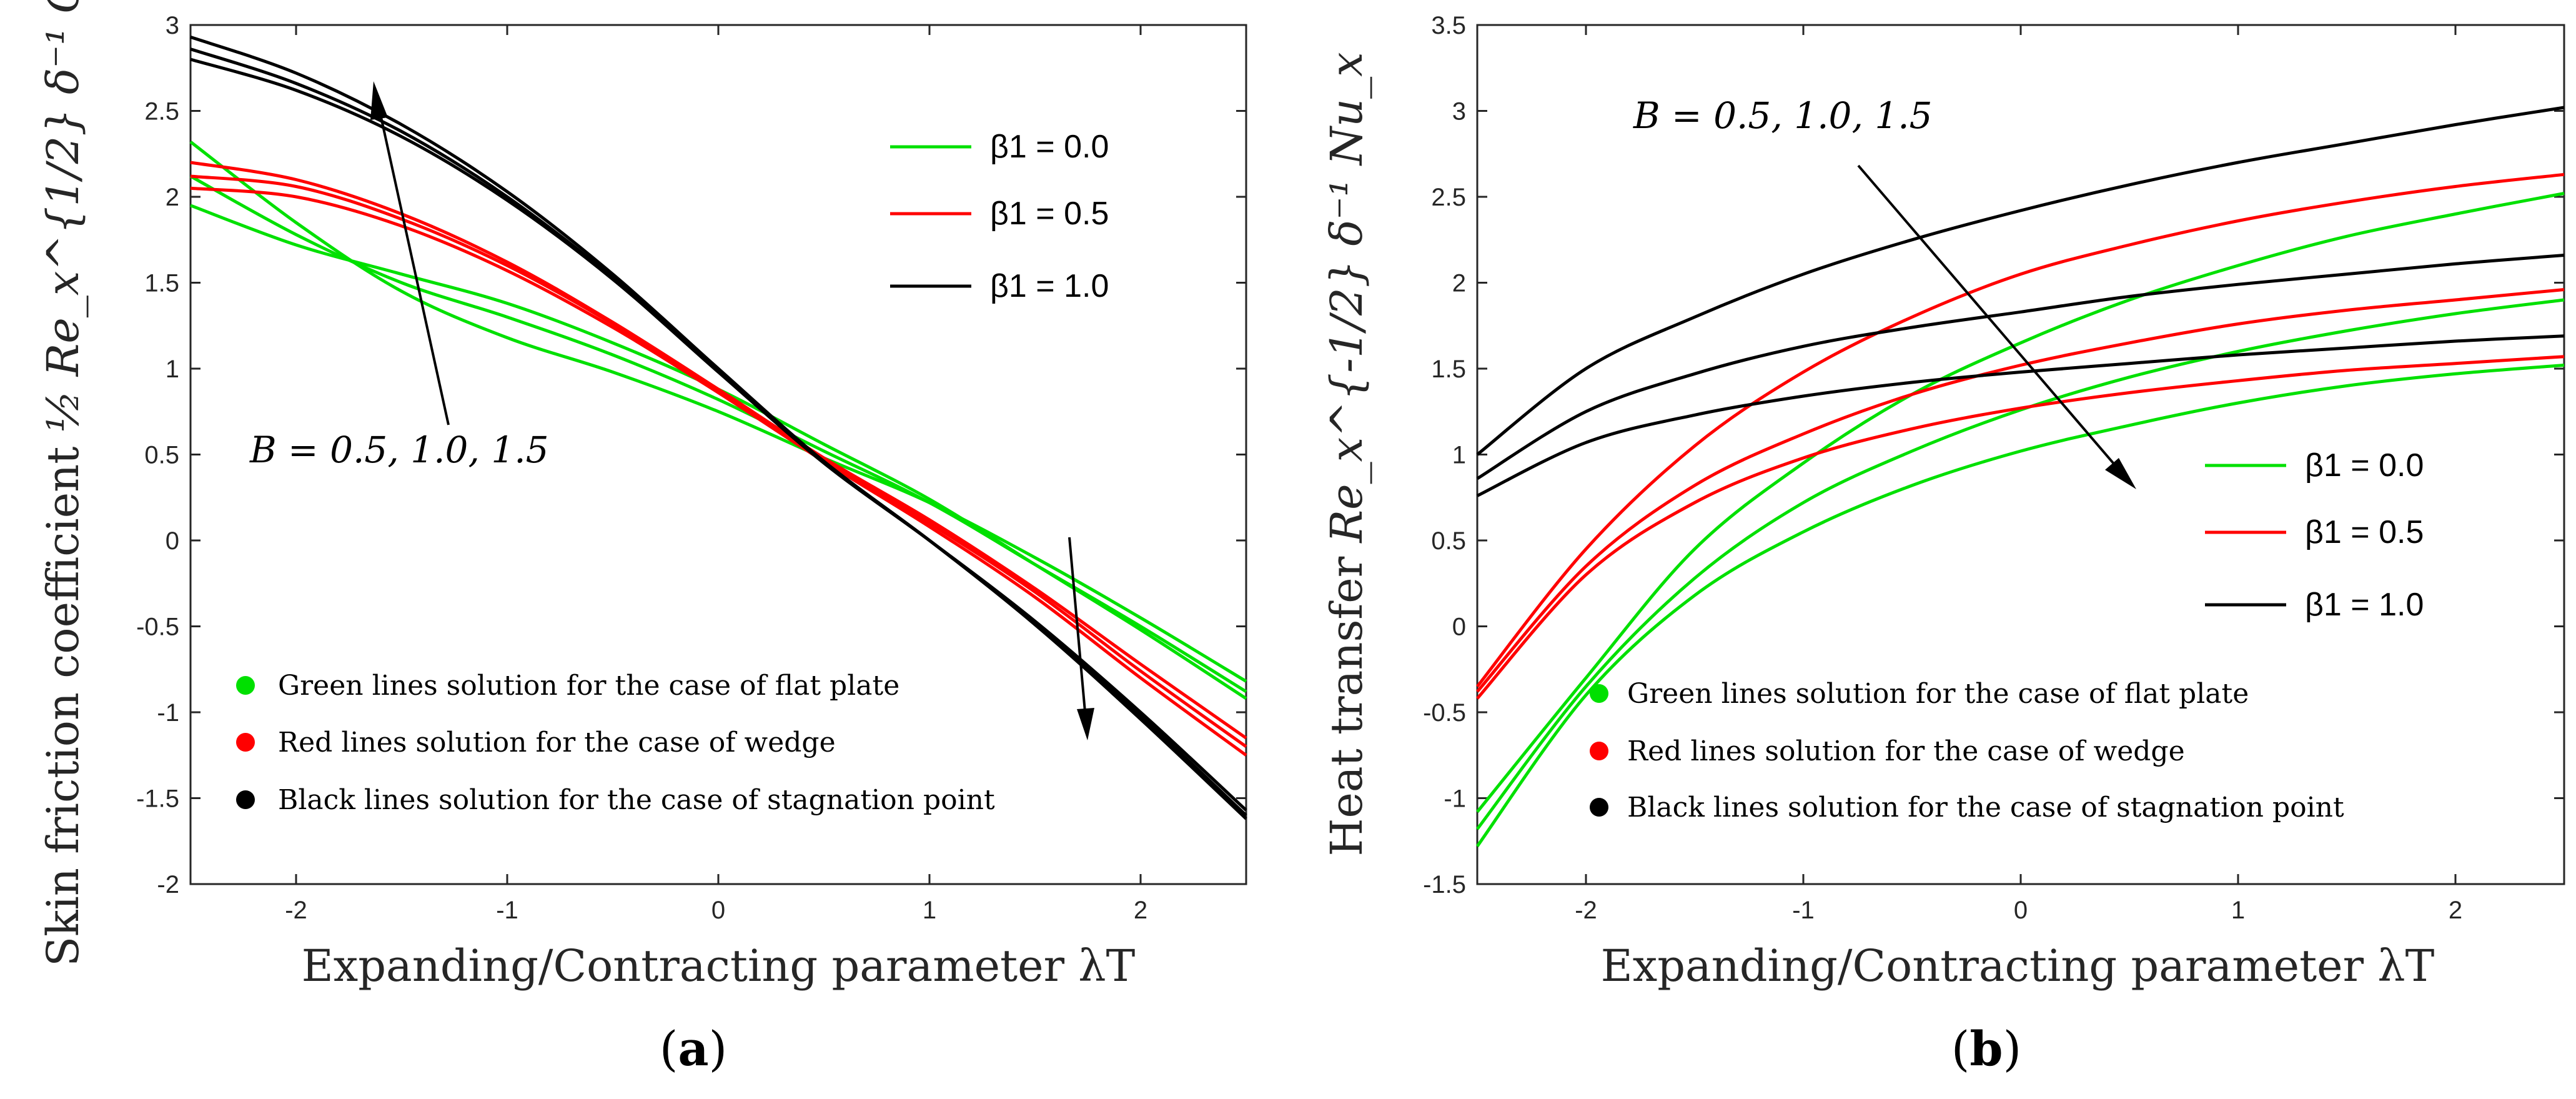  Describe the element at coordinates (1448, 26) in the screenshot. I see `y-tick-label: 3.5` at that location.